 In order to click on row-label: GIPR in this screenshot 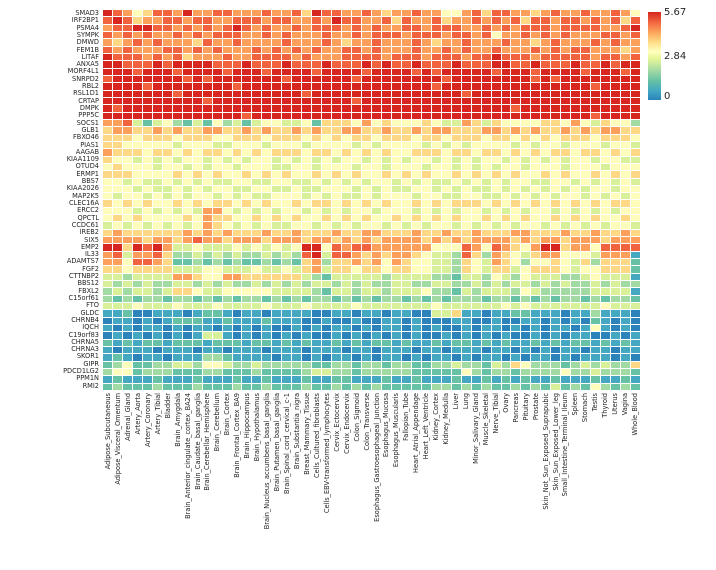, I will do `click(91, 363)`.